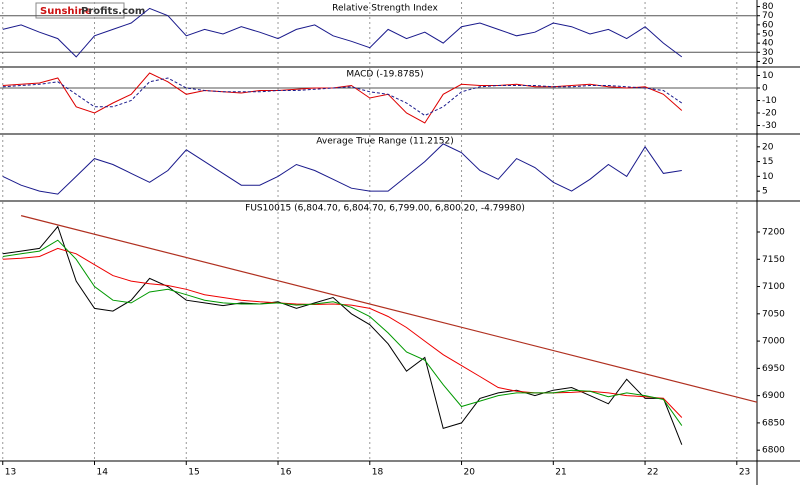 The image size is (800, 485). What do you see at coordinates (384, 142) in the screenshot?
I see `panel-title: Average True Range (11.2152)` at bounding box center [384, 142].